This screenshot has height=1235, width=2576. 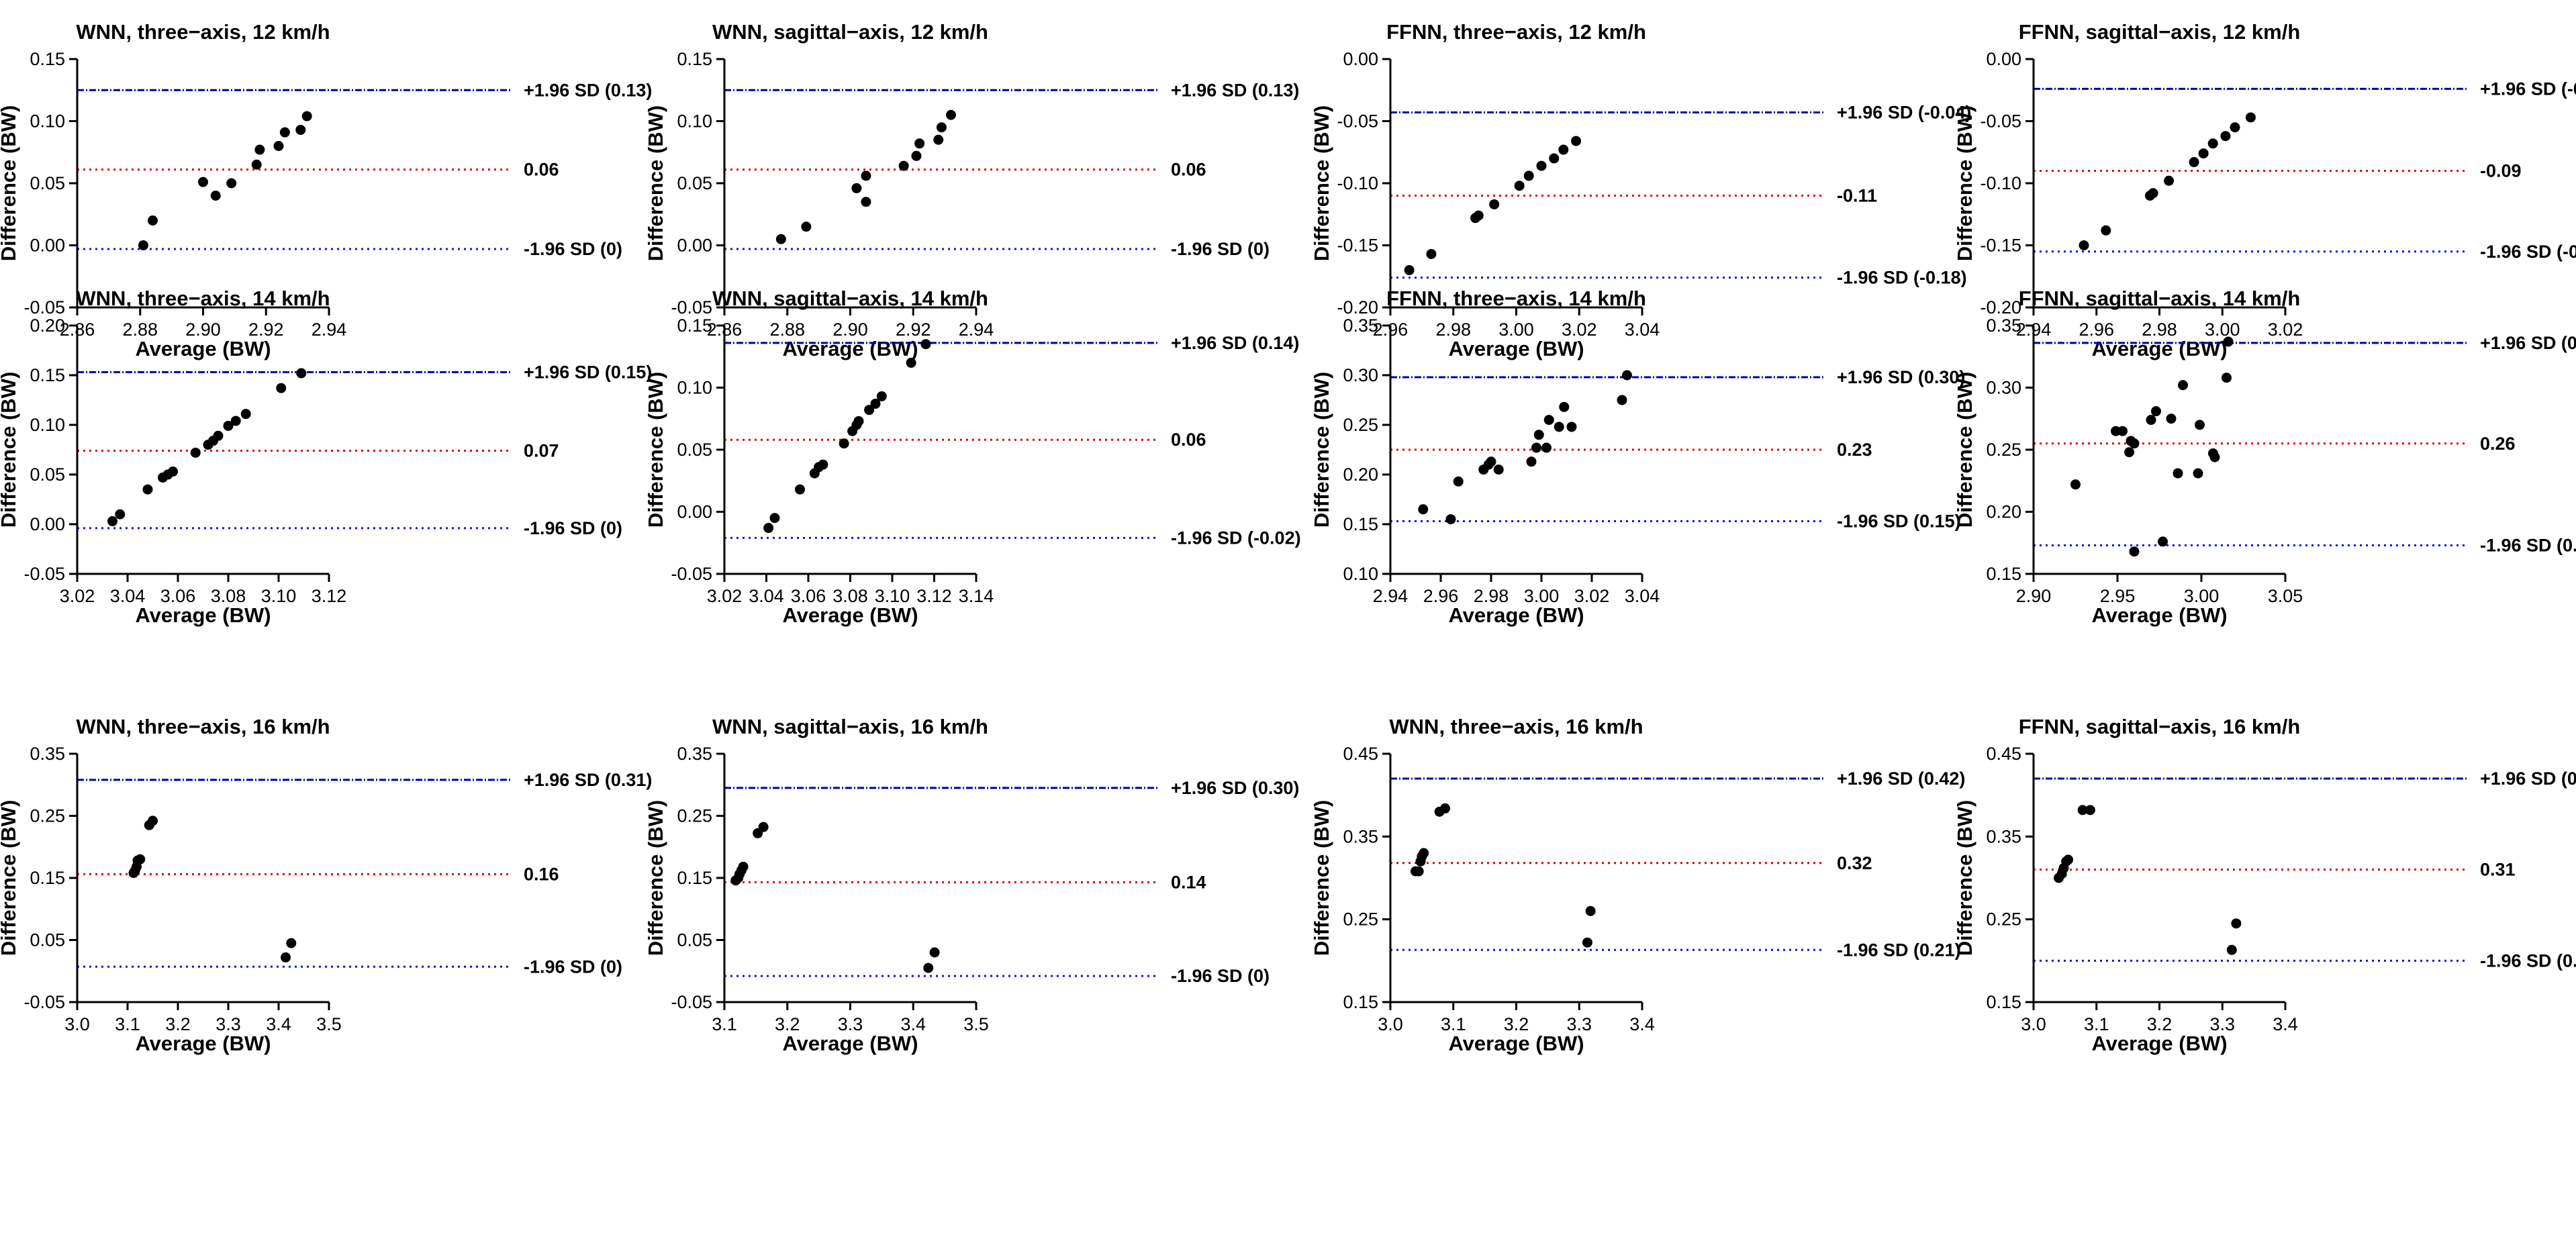 What do you see at coordinates (1899, 522) in the screenshot?
I see `lower-limit-label: -1.96 SD (0.15)` at bounding box center [1899, 522].